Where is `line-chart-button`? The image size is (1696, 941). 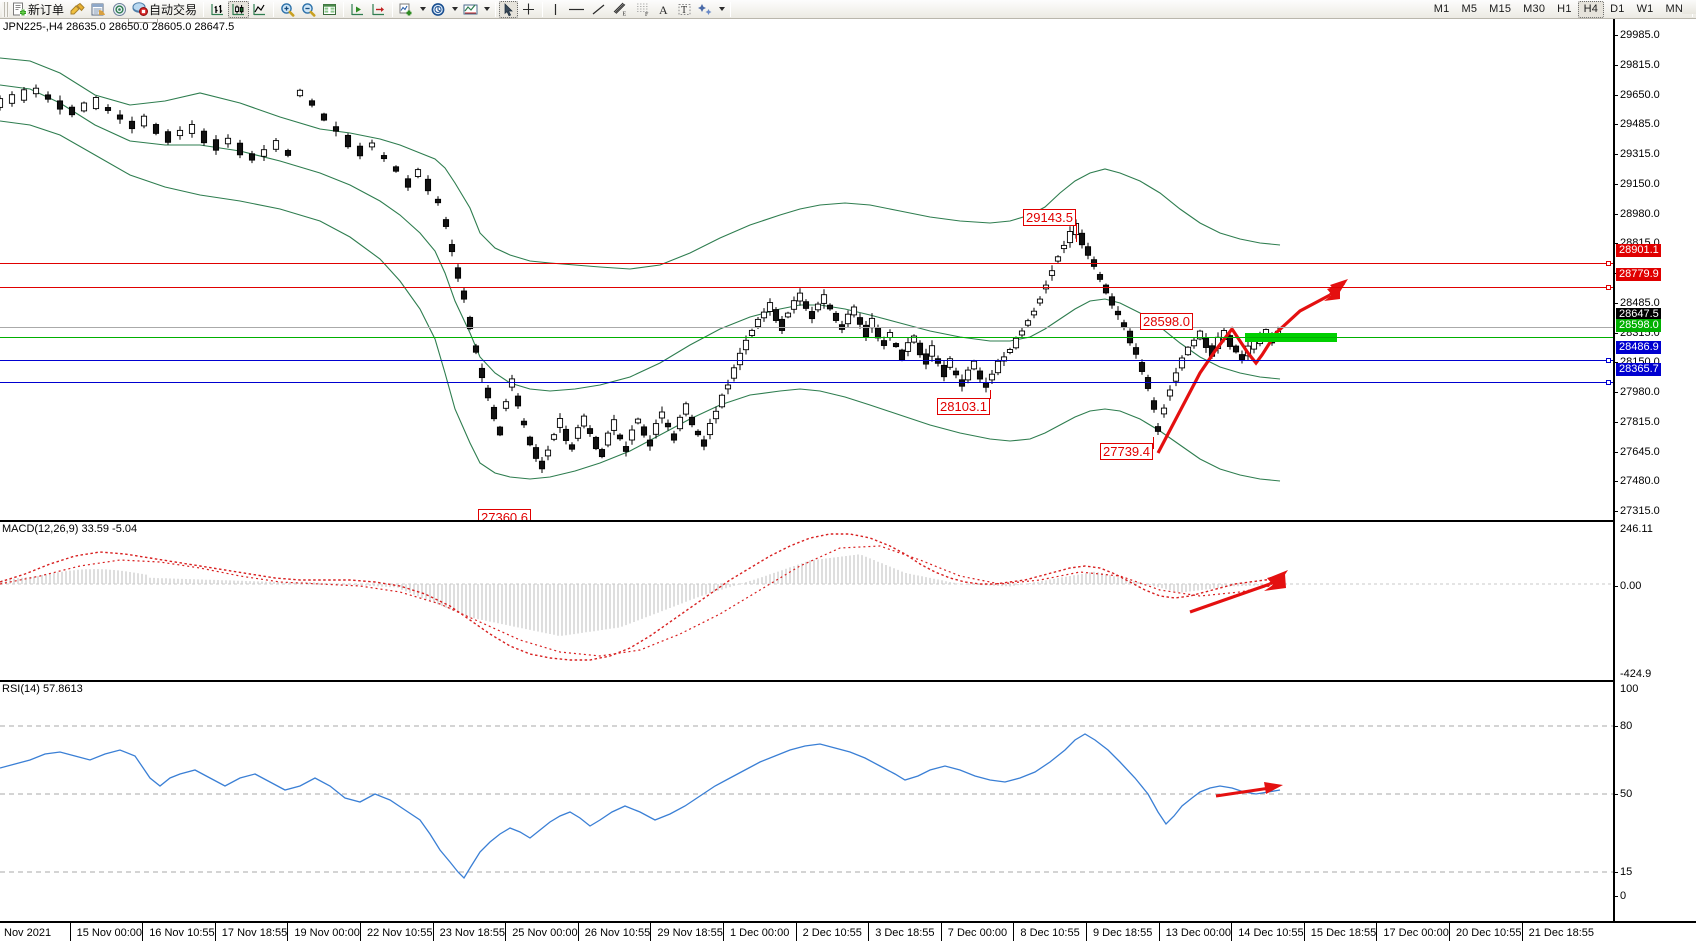
line-chart-button is located at coordinates (259, 9).